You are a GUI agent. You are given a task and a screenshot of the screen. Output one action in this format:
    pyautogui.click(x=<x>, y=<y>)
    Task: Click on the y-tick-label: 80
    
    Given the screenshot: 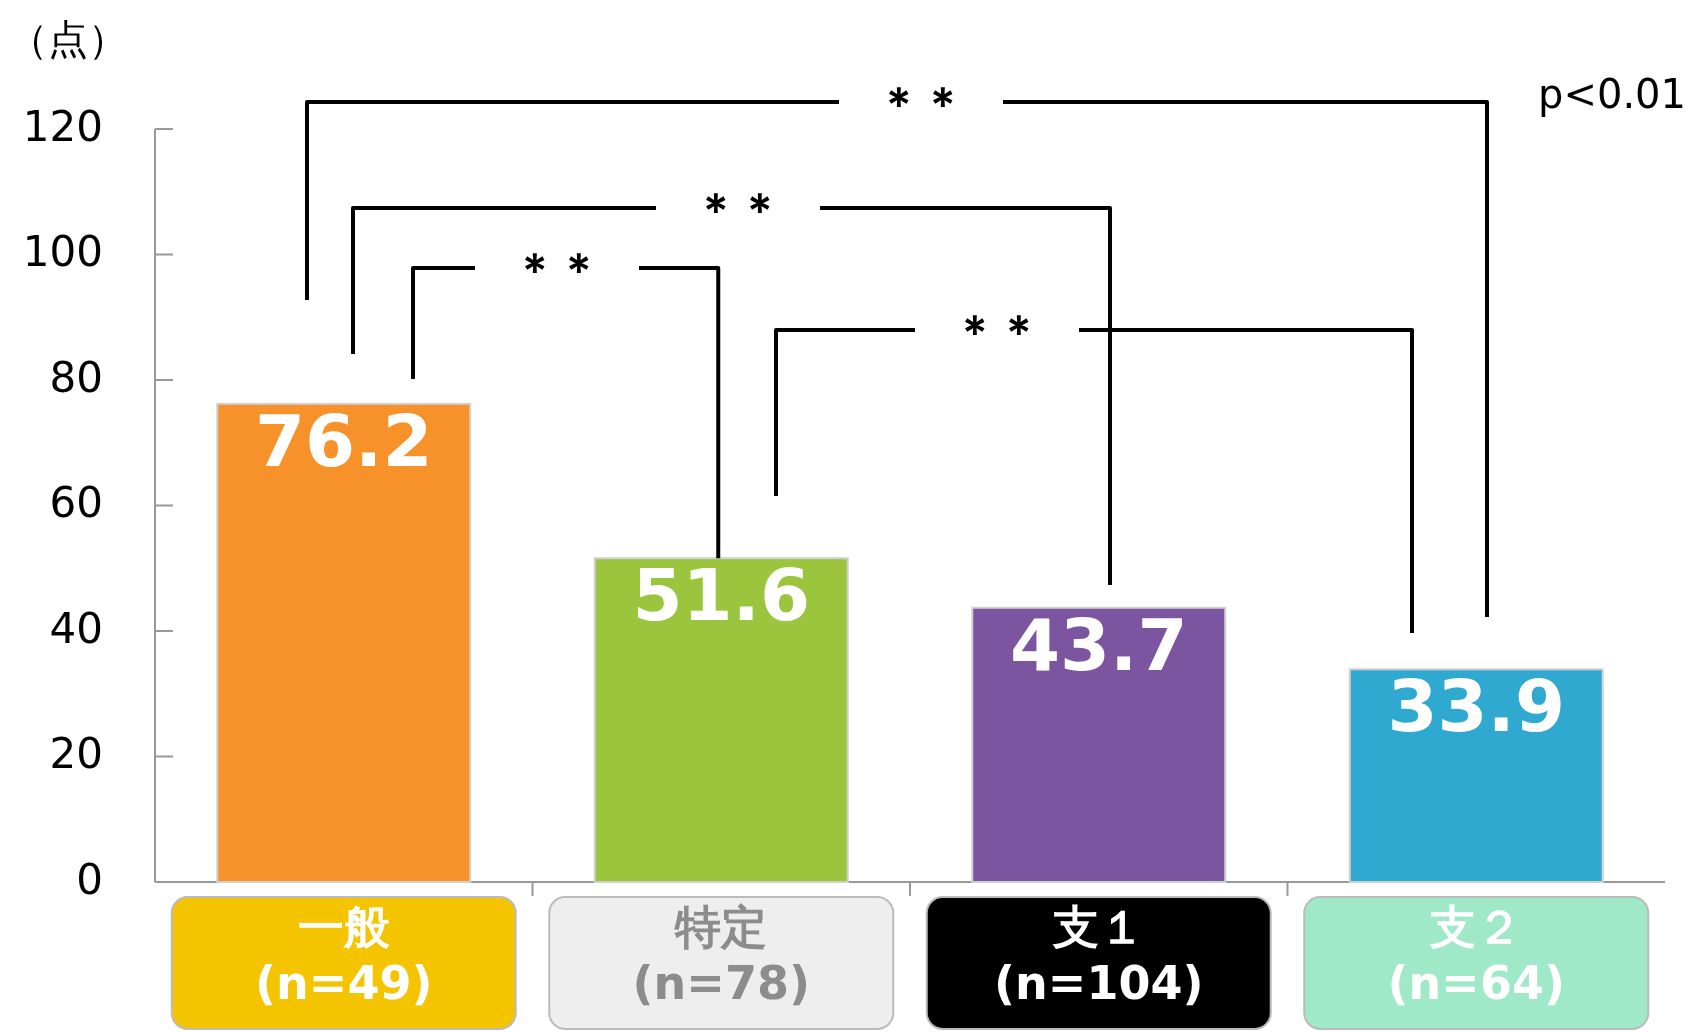 What is the action you would take?
    pyautogui.click(x=76, y=377)
    